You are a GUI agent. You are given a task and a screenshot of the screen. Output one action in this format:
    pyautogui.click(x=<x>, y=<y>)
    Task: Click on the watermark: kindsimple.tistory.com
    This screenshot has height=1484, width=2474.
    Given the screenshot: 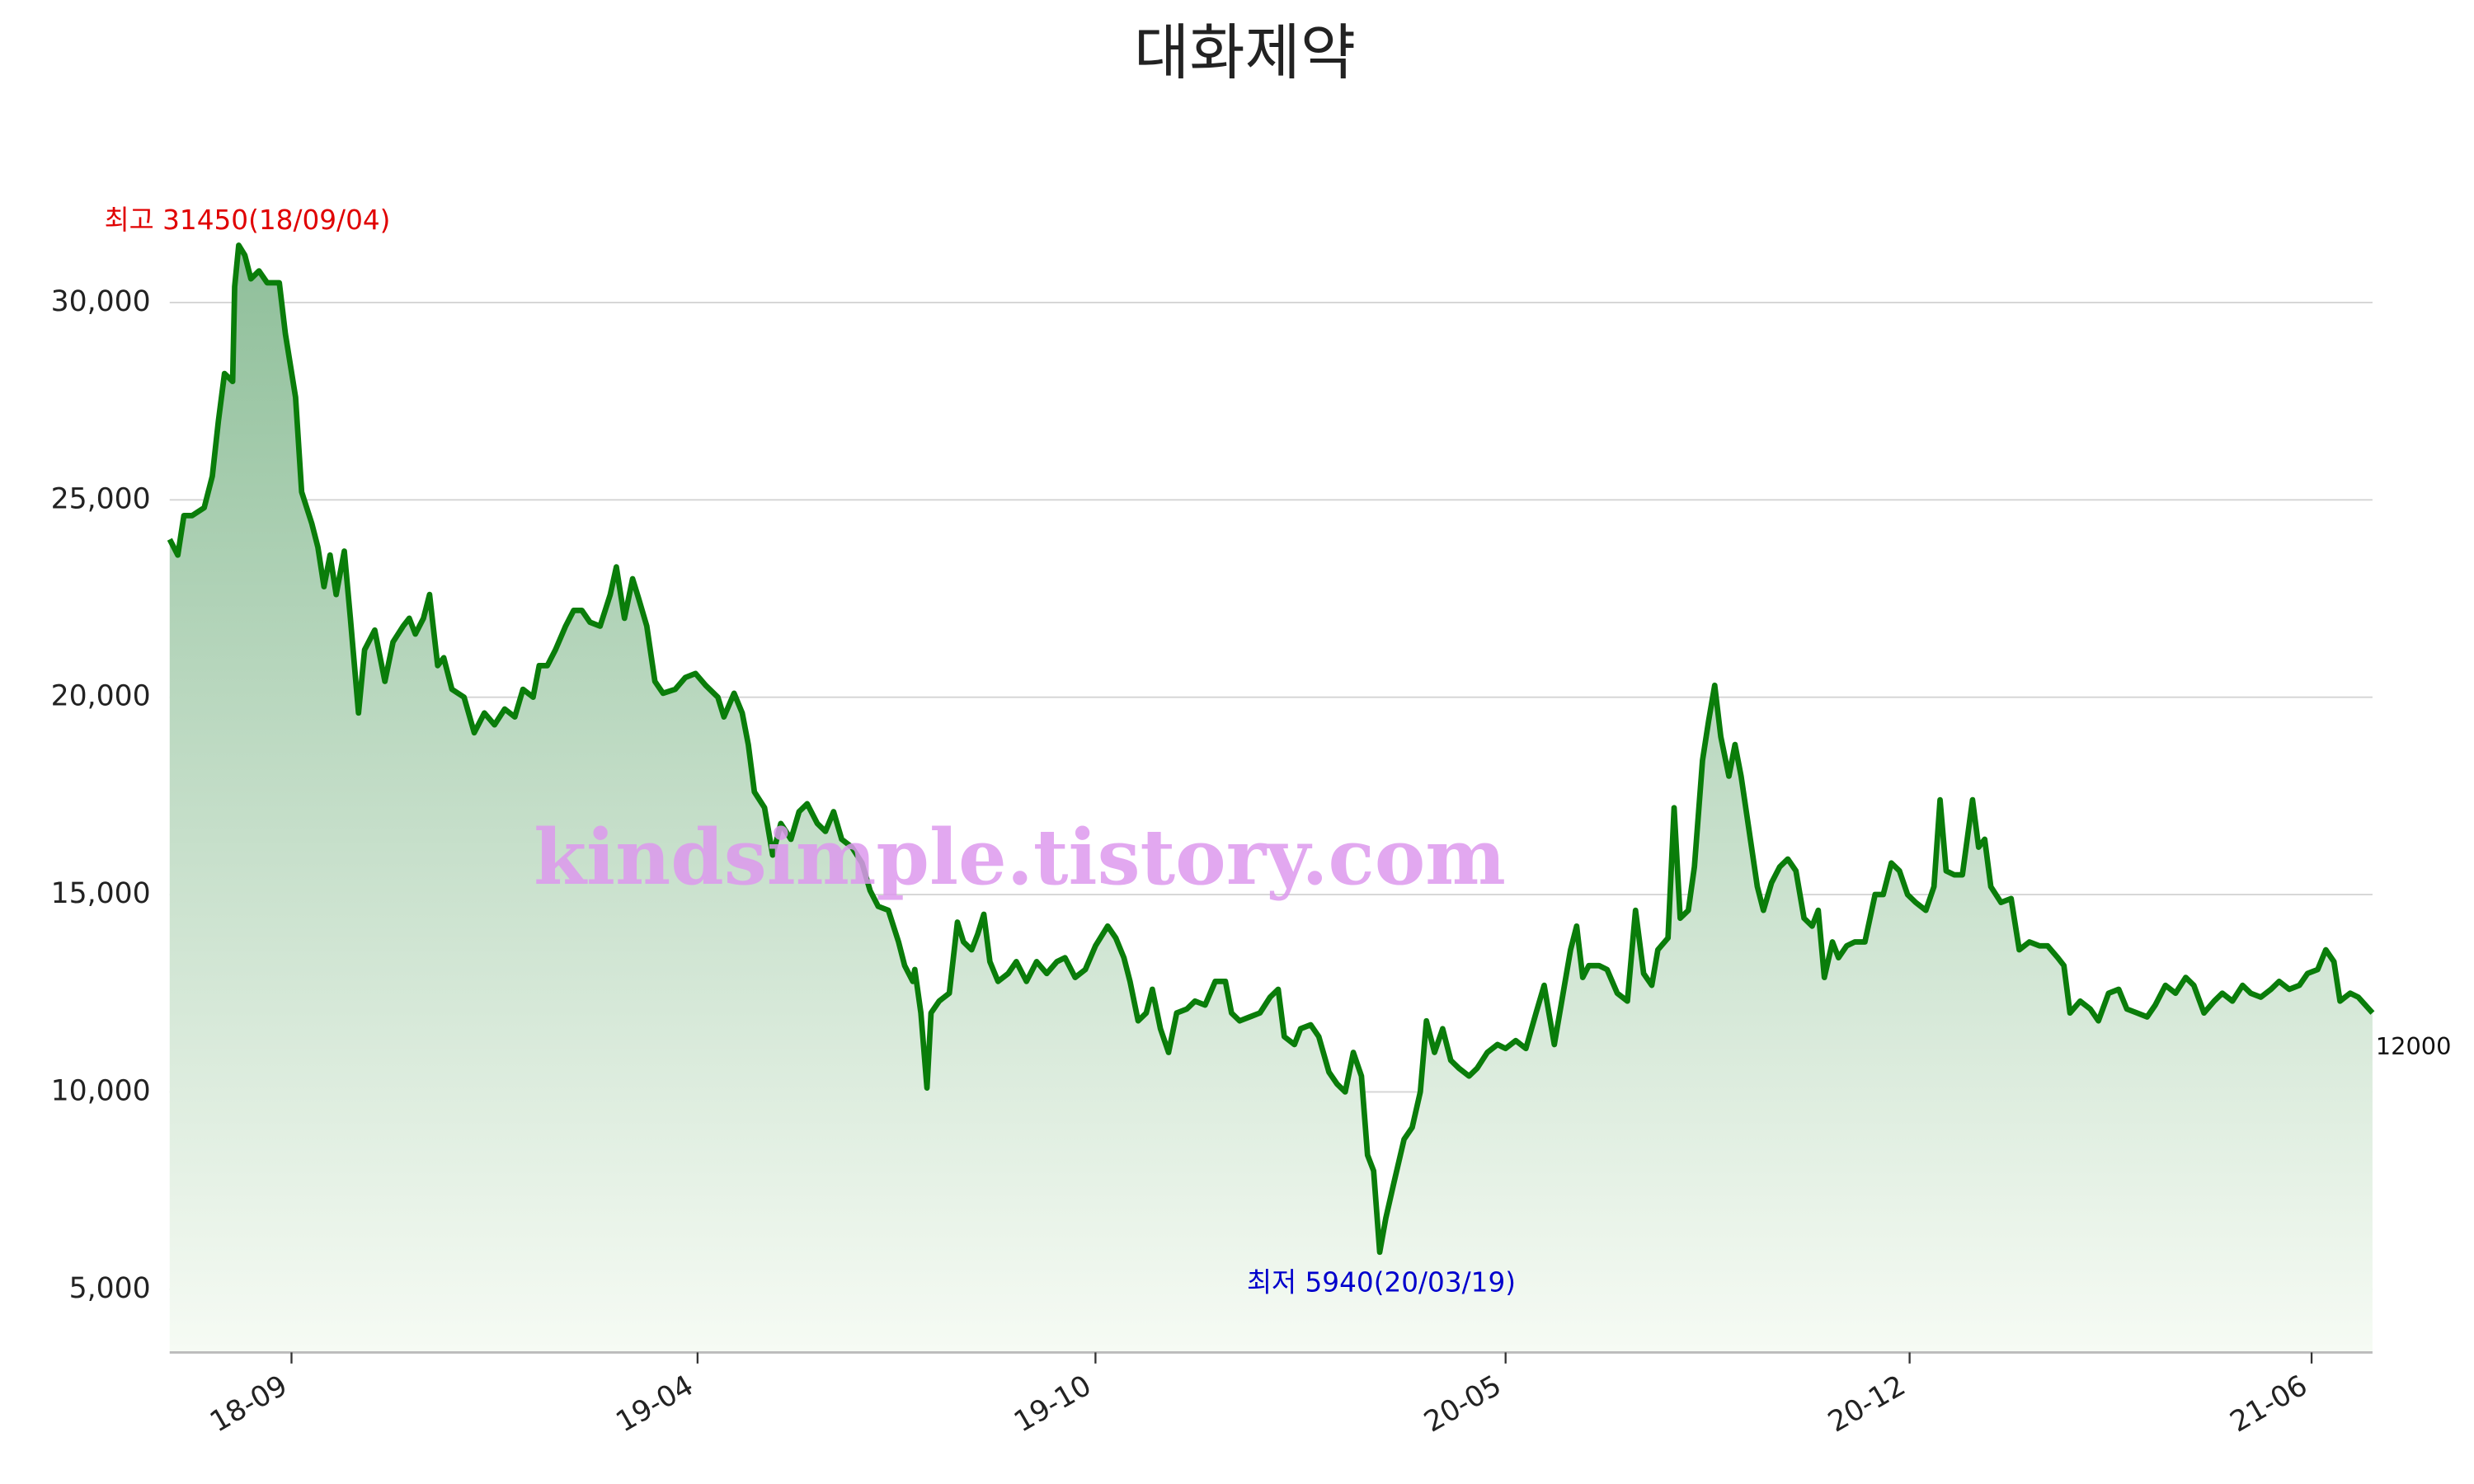 What is the action you would take?
    pyautogui.click(x=1020, y=857)
    